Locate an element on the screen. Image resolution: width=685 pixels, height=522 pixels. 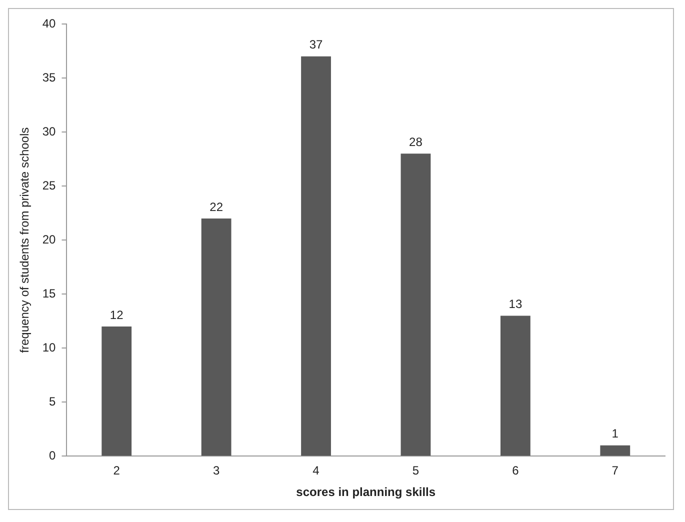
y-axis-title: frequency of students from private schools is located at coordinates (25, 240).